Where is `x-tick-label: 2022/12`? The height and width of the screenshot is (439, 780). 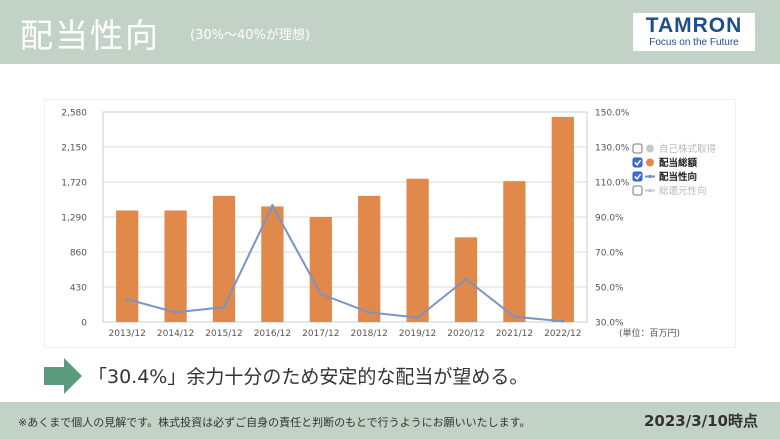 x-tick-label: 2022/12 is located at coordinates (562, 334).